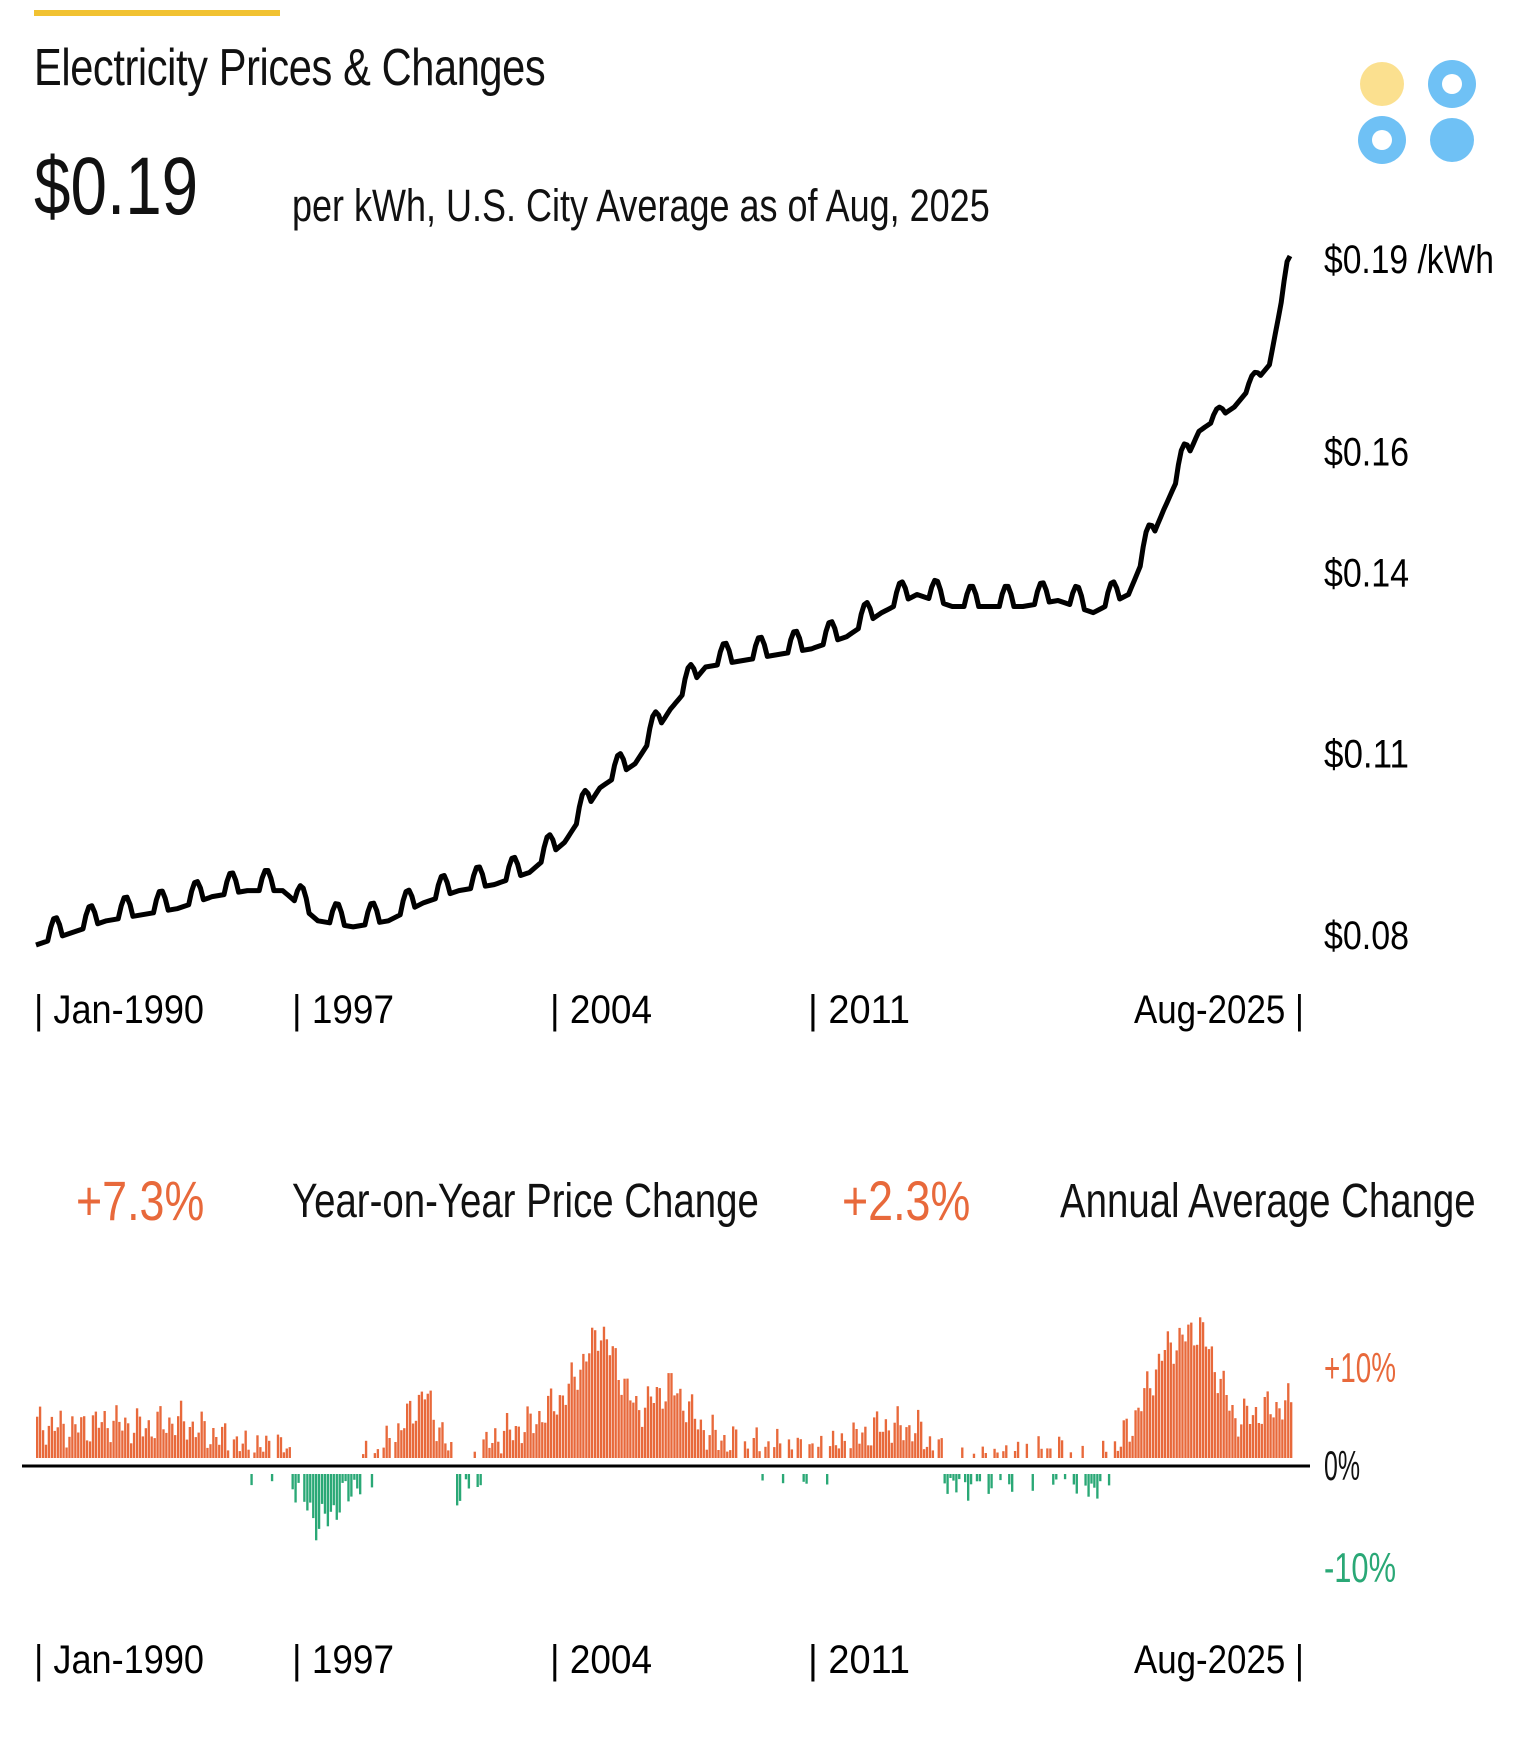 Image resolution: width=1513 pixels, height=1742 pixels. I want to click on x-tick-label: | 2011, so click(859, 1010).